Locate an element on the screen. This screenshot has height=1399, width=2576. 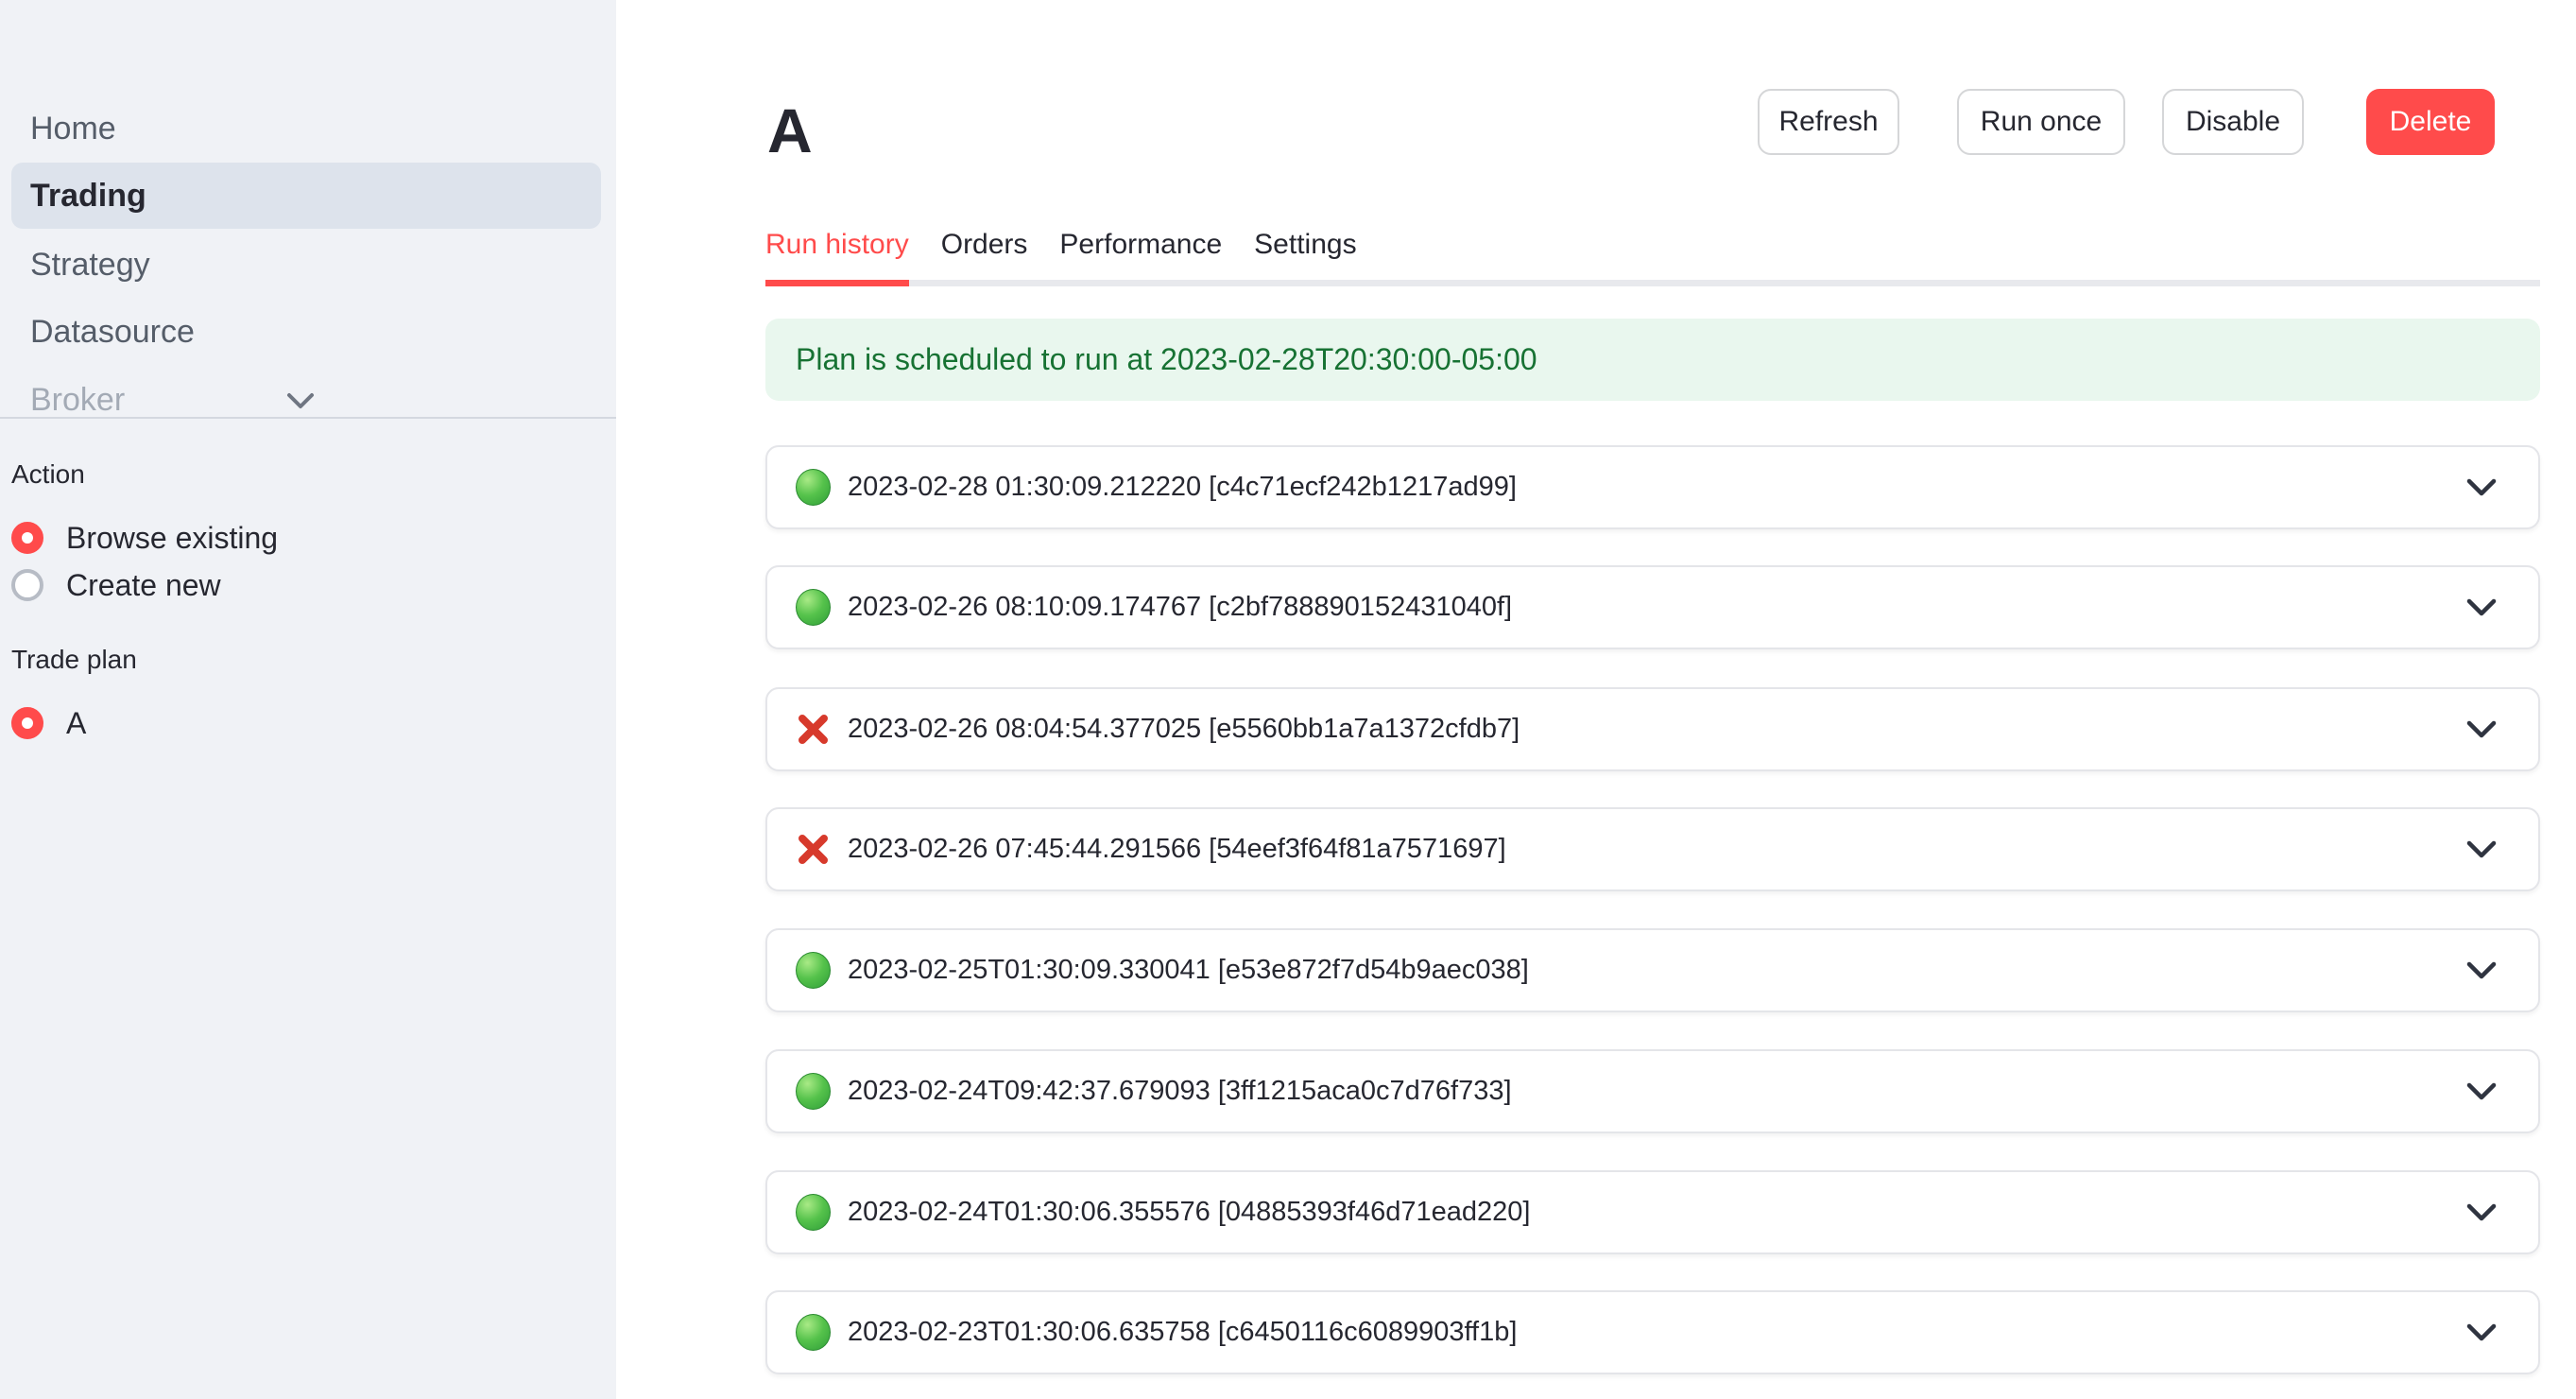
sidebar-divider is located at coordinates (308, 418).